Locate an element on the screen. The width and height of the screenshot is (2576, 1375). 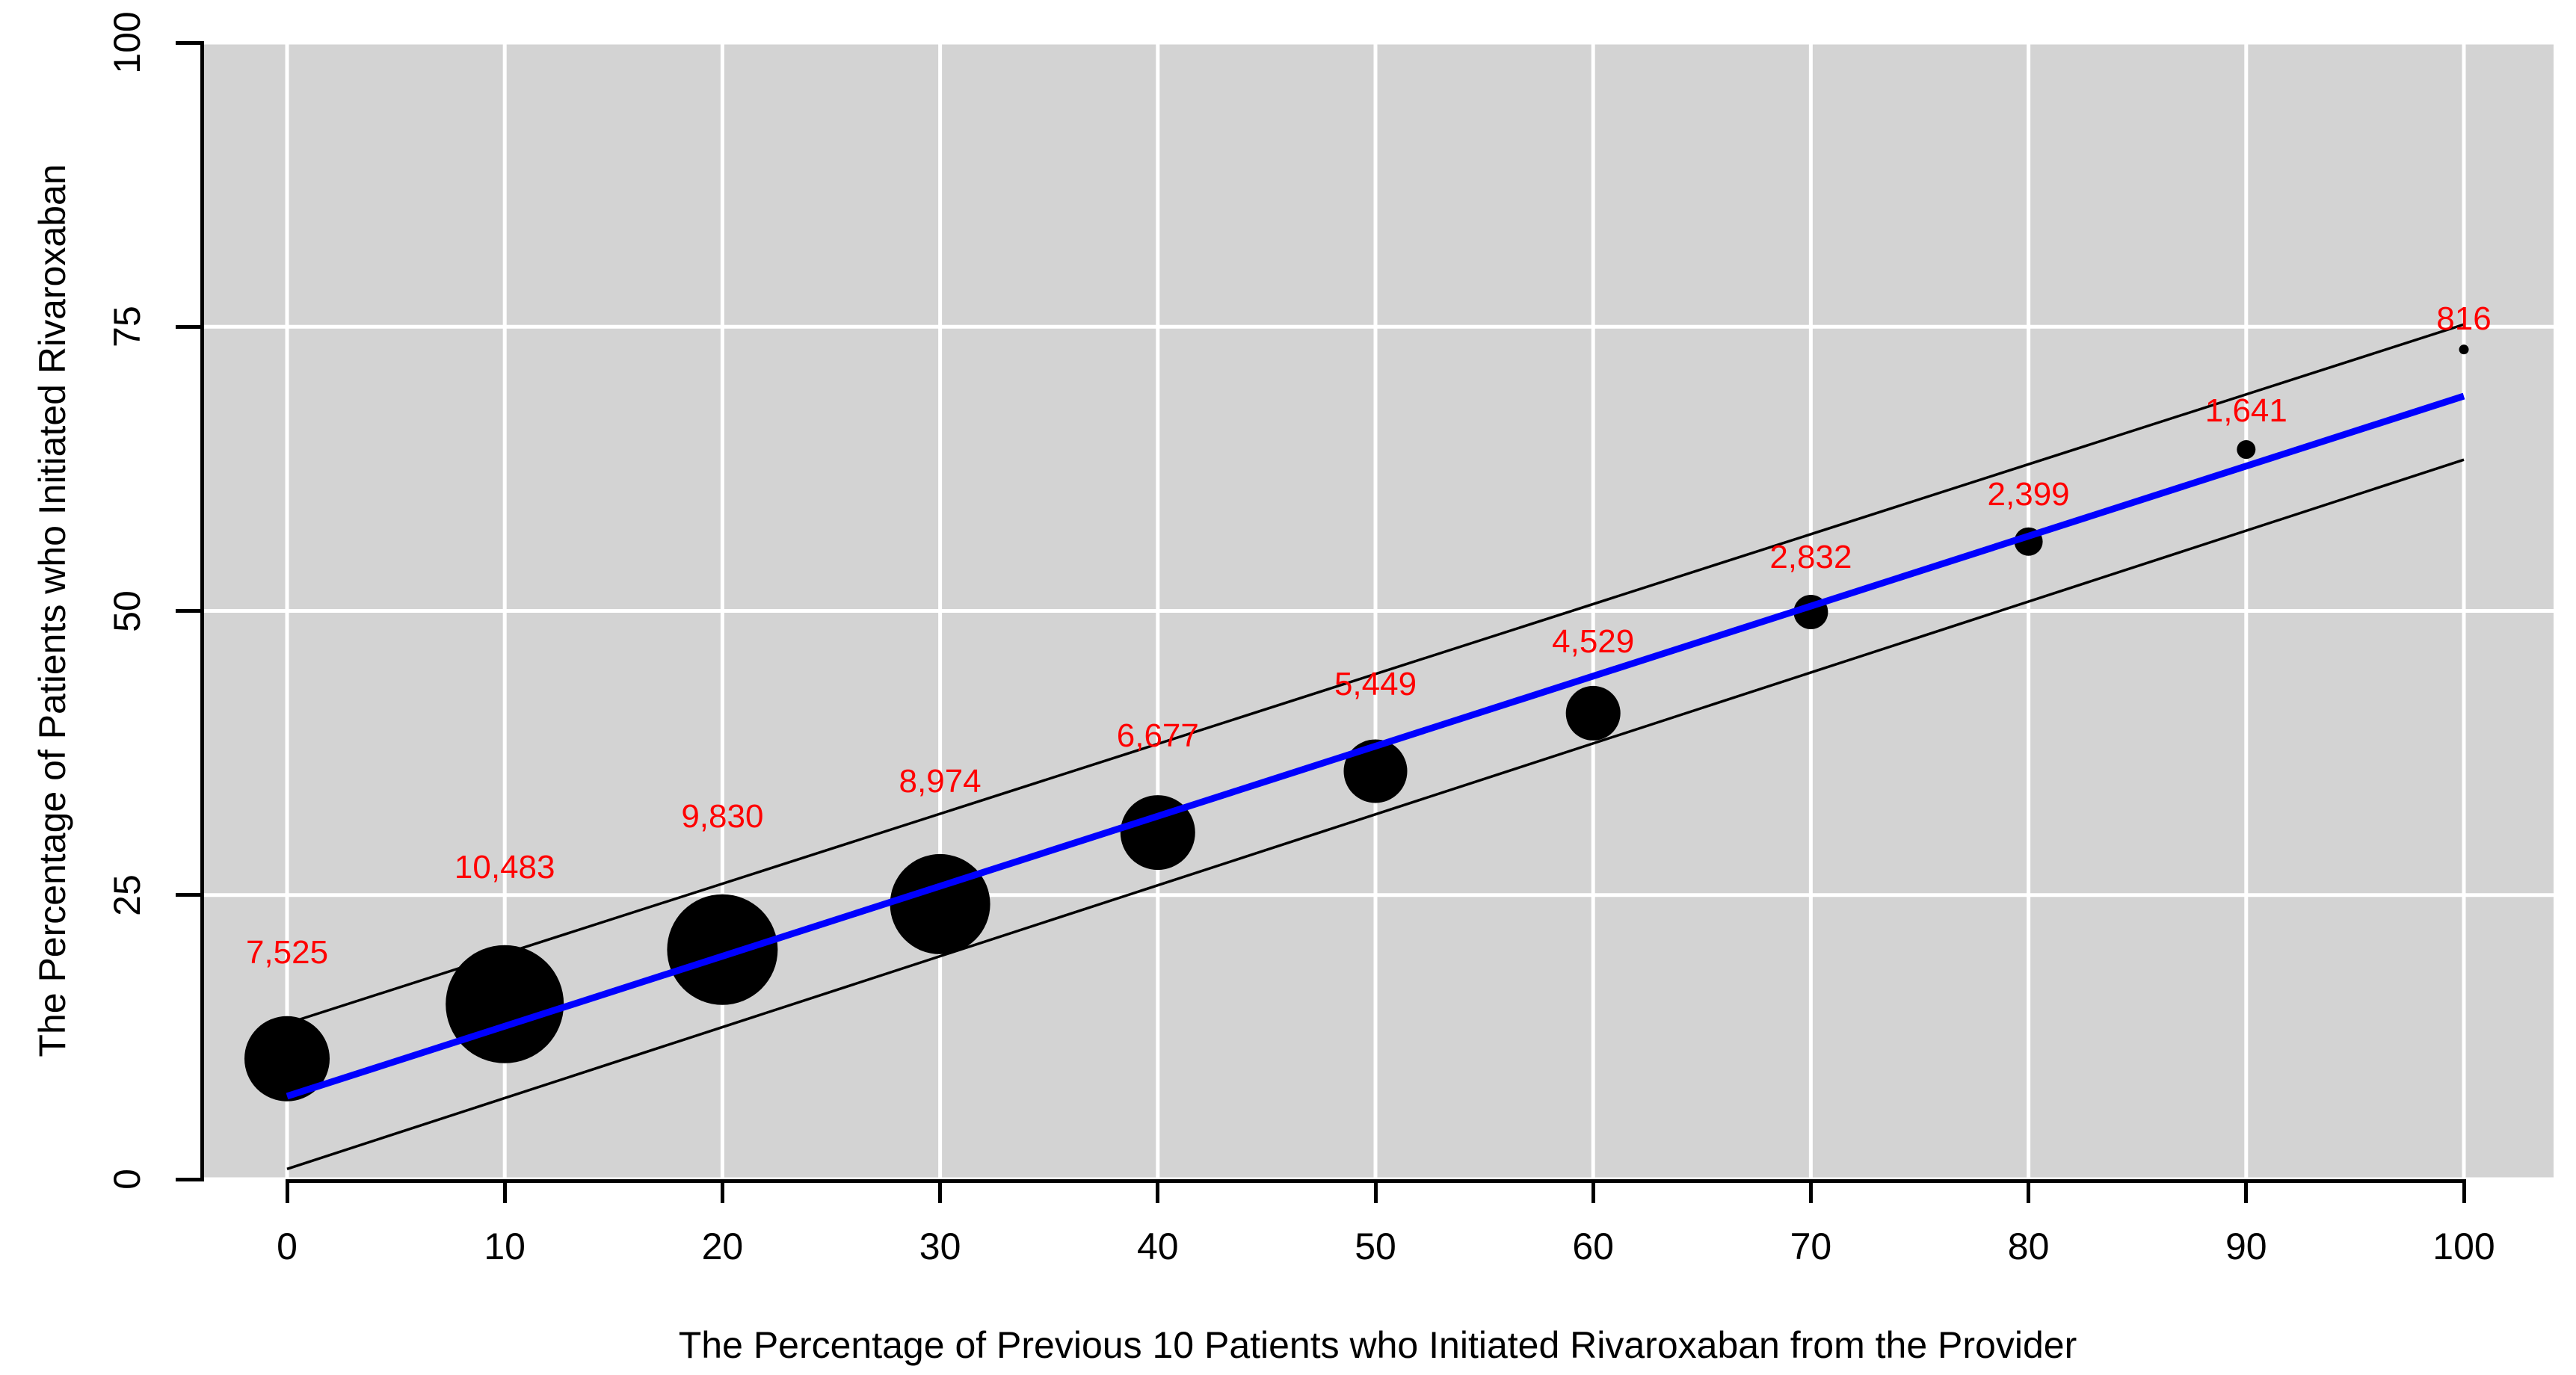
y-tick-label: 0 is located at coordinates (127, 1179).